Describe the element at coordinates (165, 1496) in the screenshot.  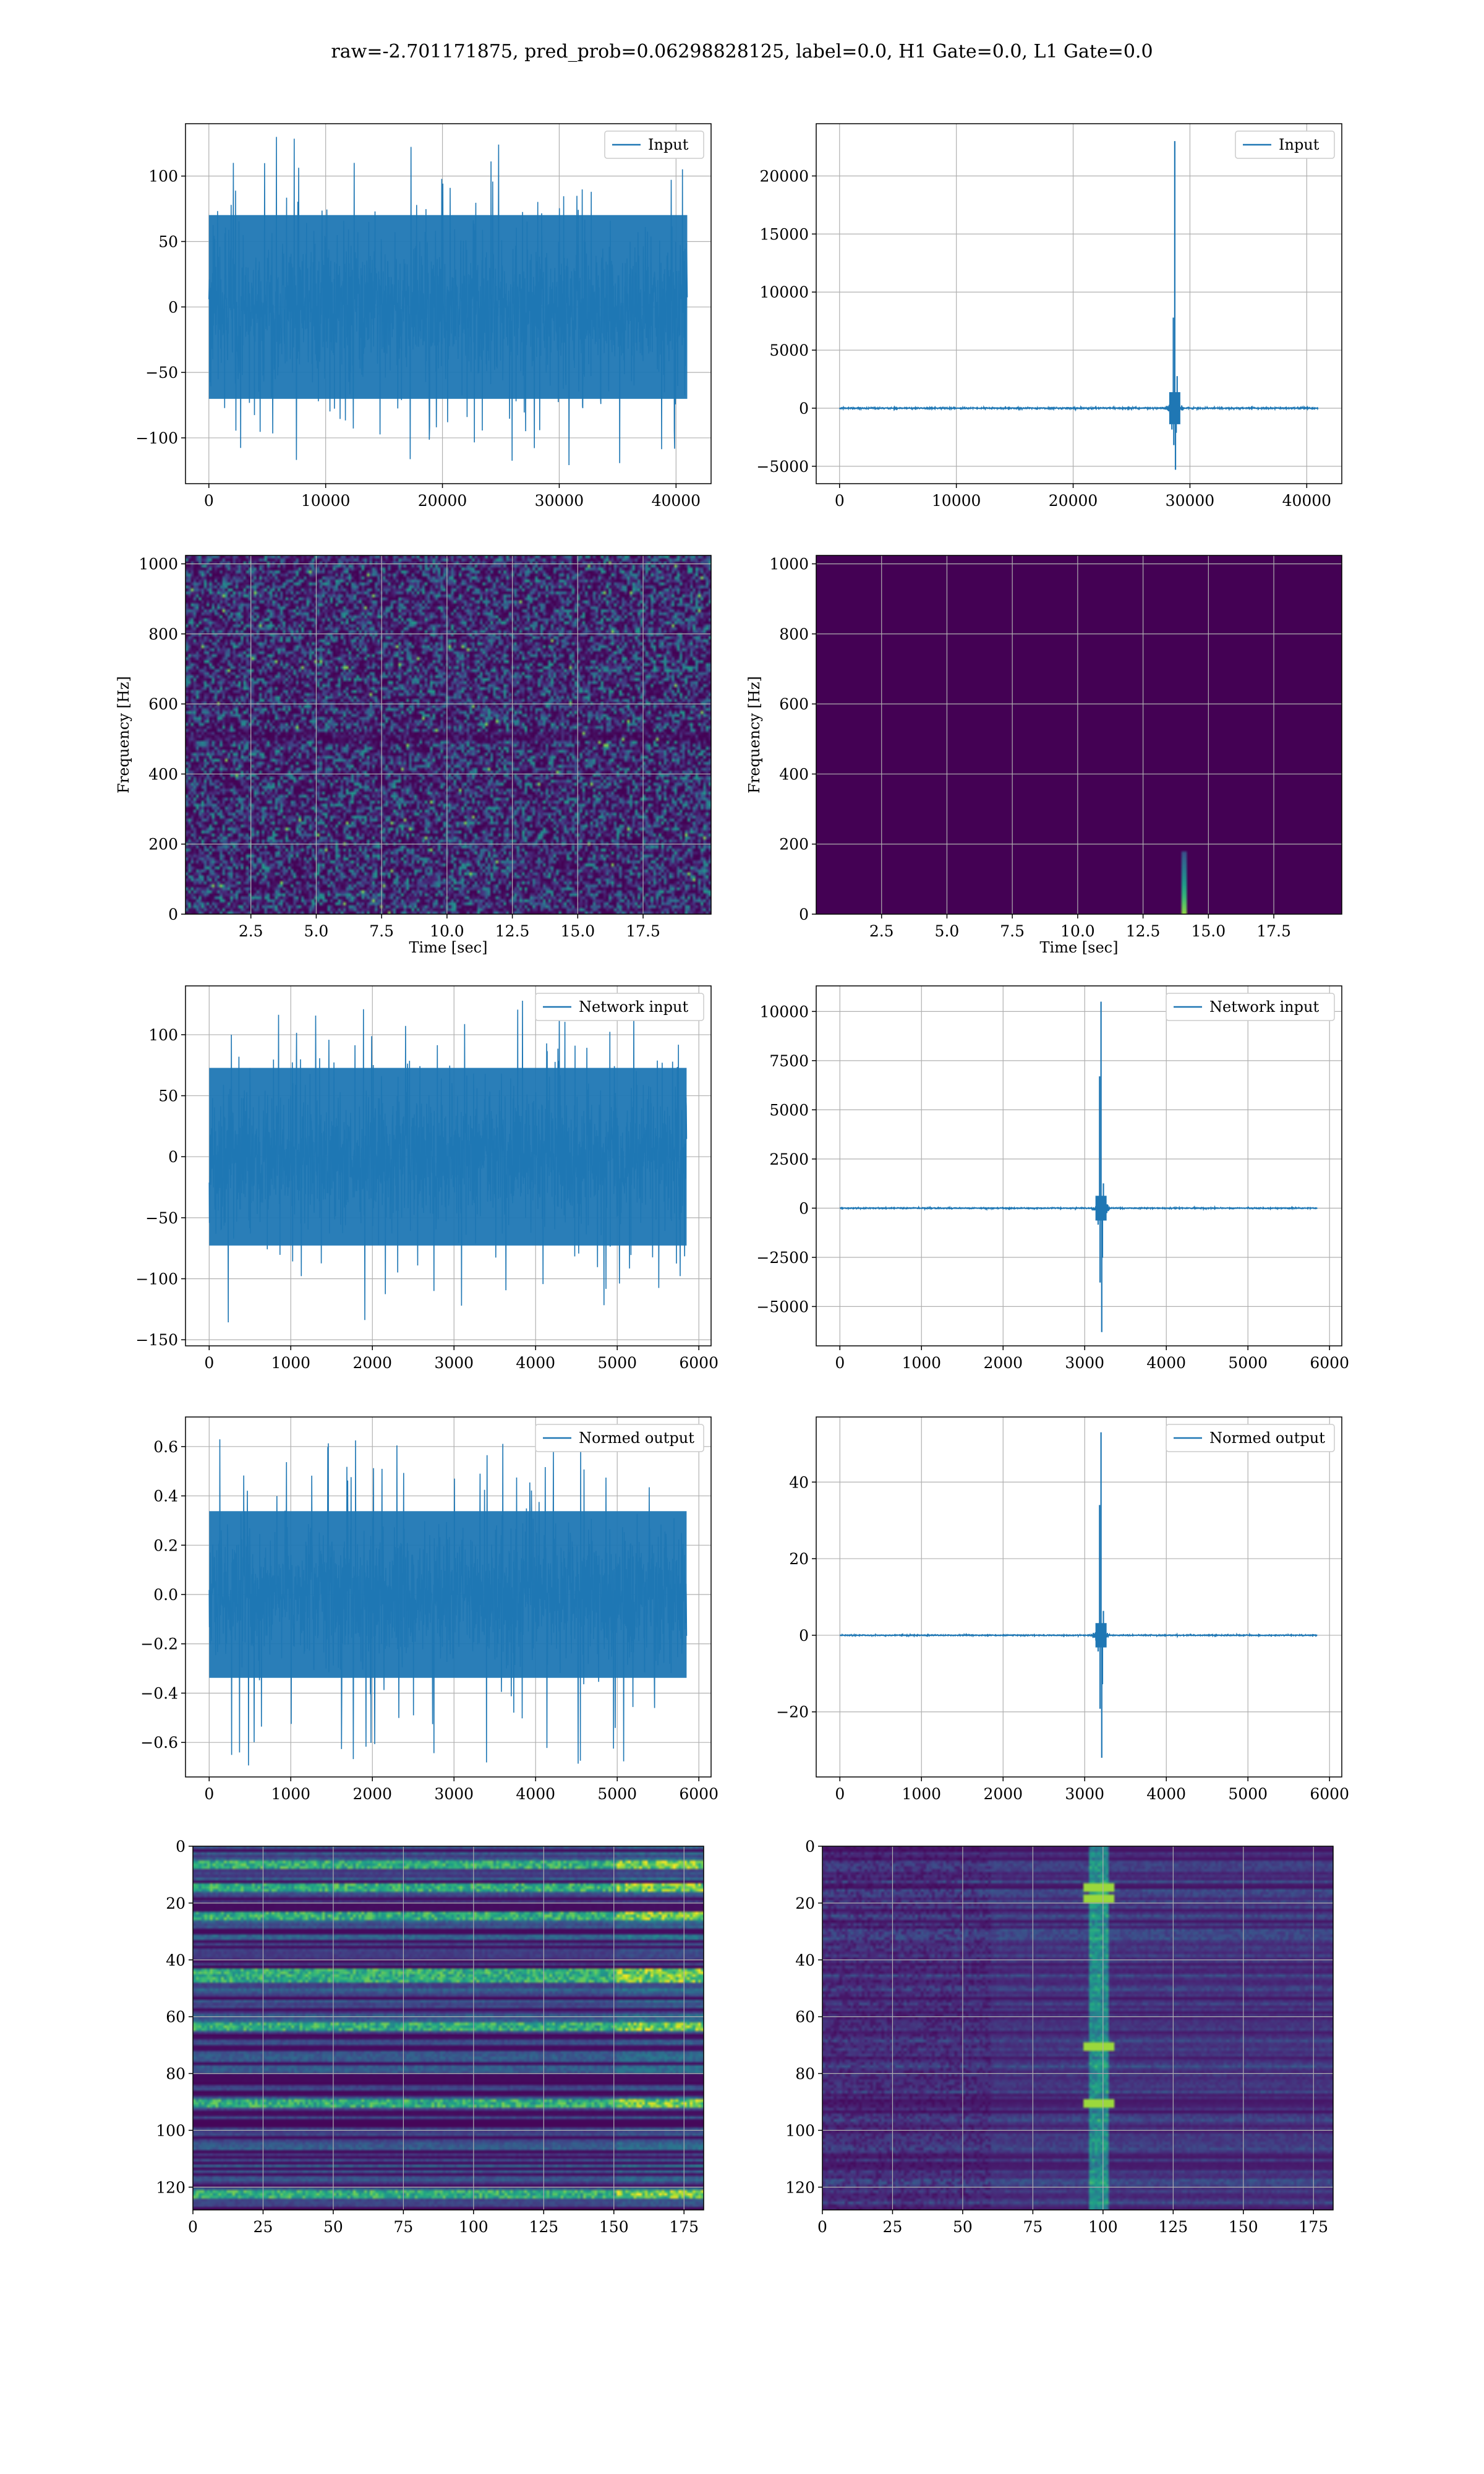
I see `y-tick-label: 0.4` at that location.